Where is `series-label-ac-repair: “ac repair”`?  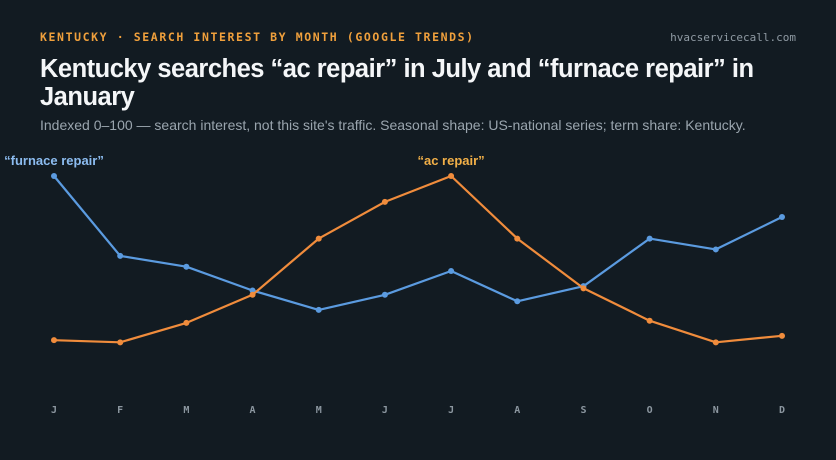 series-label-ac-repair: “ac repair” is located at coordinates (450, 160).